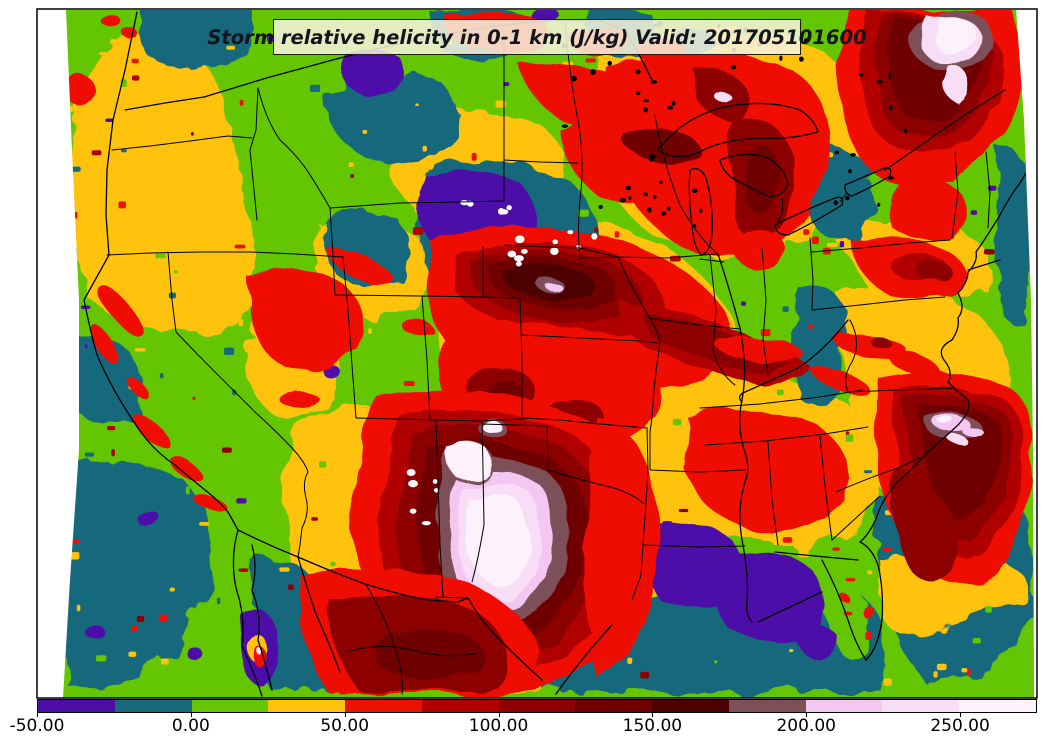  What do you see at coordinates (498, 726) in the screenshot?
I see `colorbar-tick-label: 100.00` at bounding box center [498, 726].